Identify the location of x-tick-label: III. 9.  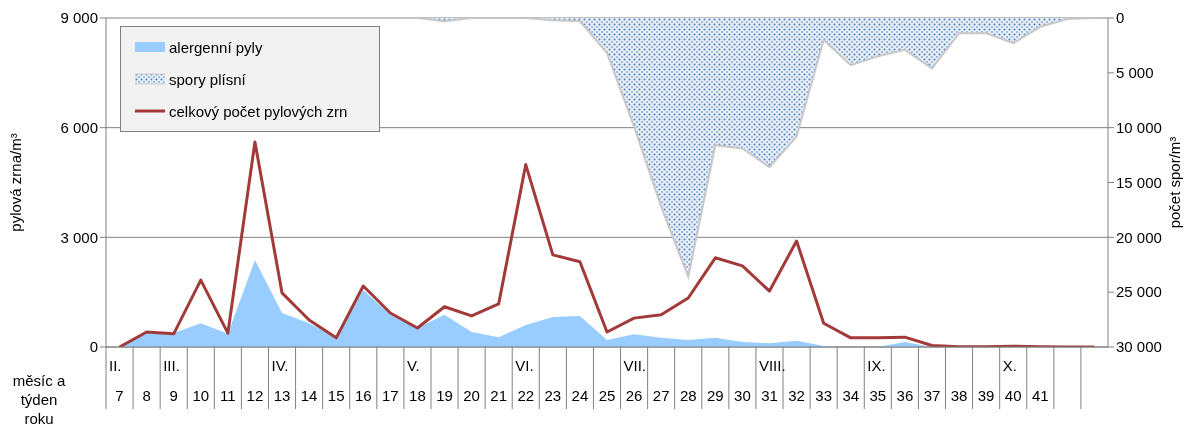
(171, 380).